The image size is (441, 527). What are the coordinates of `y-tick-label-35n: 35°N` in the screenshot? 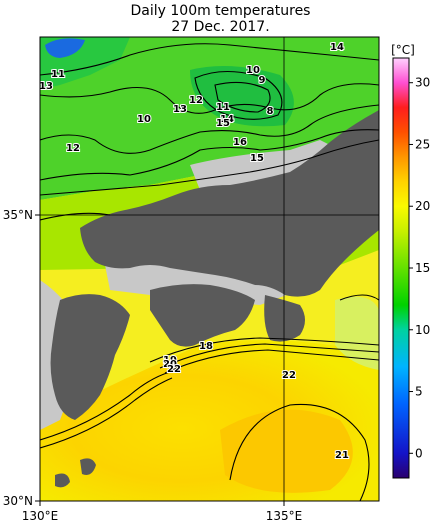 It's located at (18, 215).